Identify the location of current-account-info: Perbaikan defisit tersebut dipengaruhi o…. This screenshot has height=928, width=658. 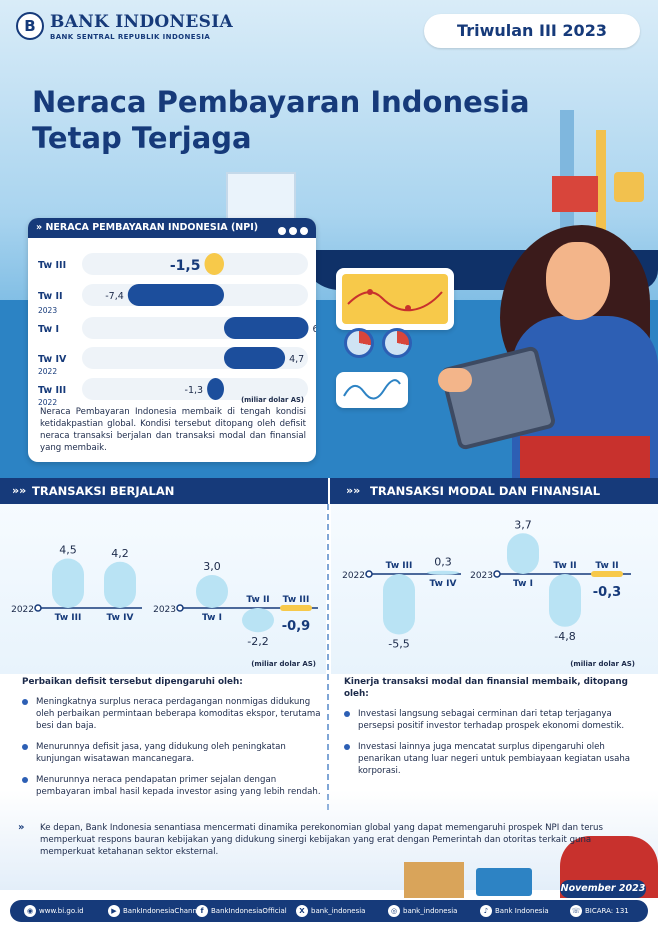
(172, 741).